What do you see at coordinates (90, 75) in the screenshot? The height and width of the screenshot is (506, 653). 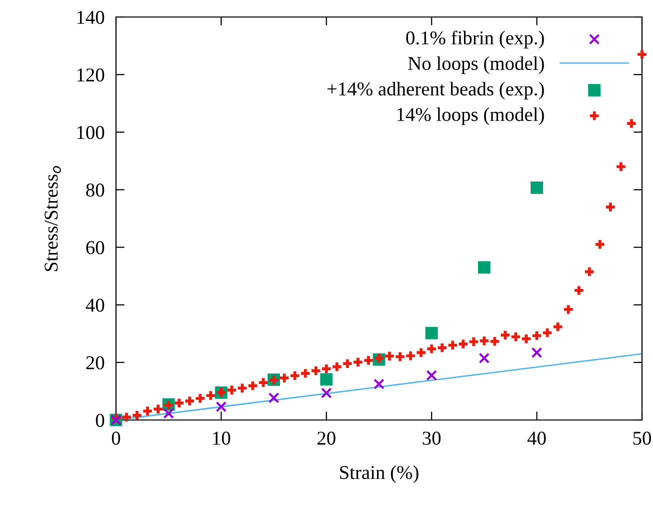 I see `y-tick-label: 120` at bounding box center [90, 75].